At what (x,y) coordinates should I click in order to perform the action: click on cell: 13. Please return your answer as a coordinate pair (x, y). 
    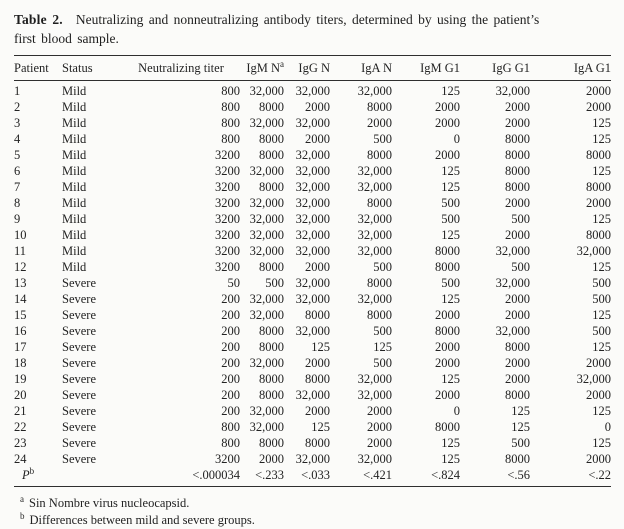
    Looking at the image, I should click on (20, 283).